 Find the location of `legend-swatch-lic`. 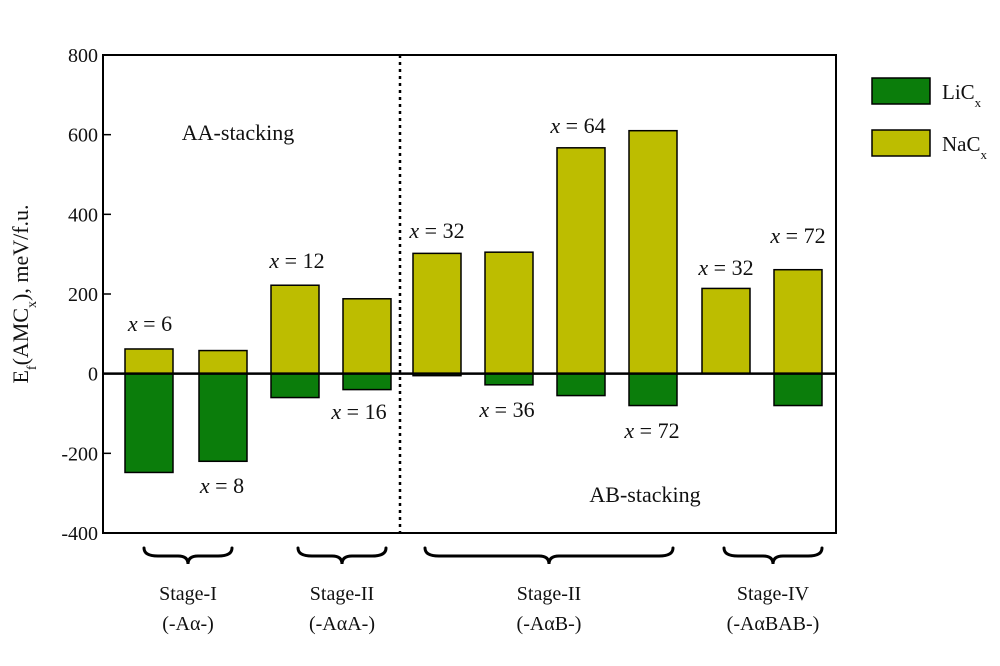

legend-swatch-lic is located at coordinates (901, 91).